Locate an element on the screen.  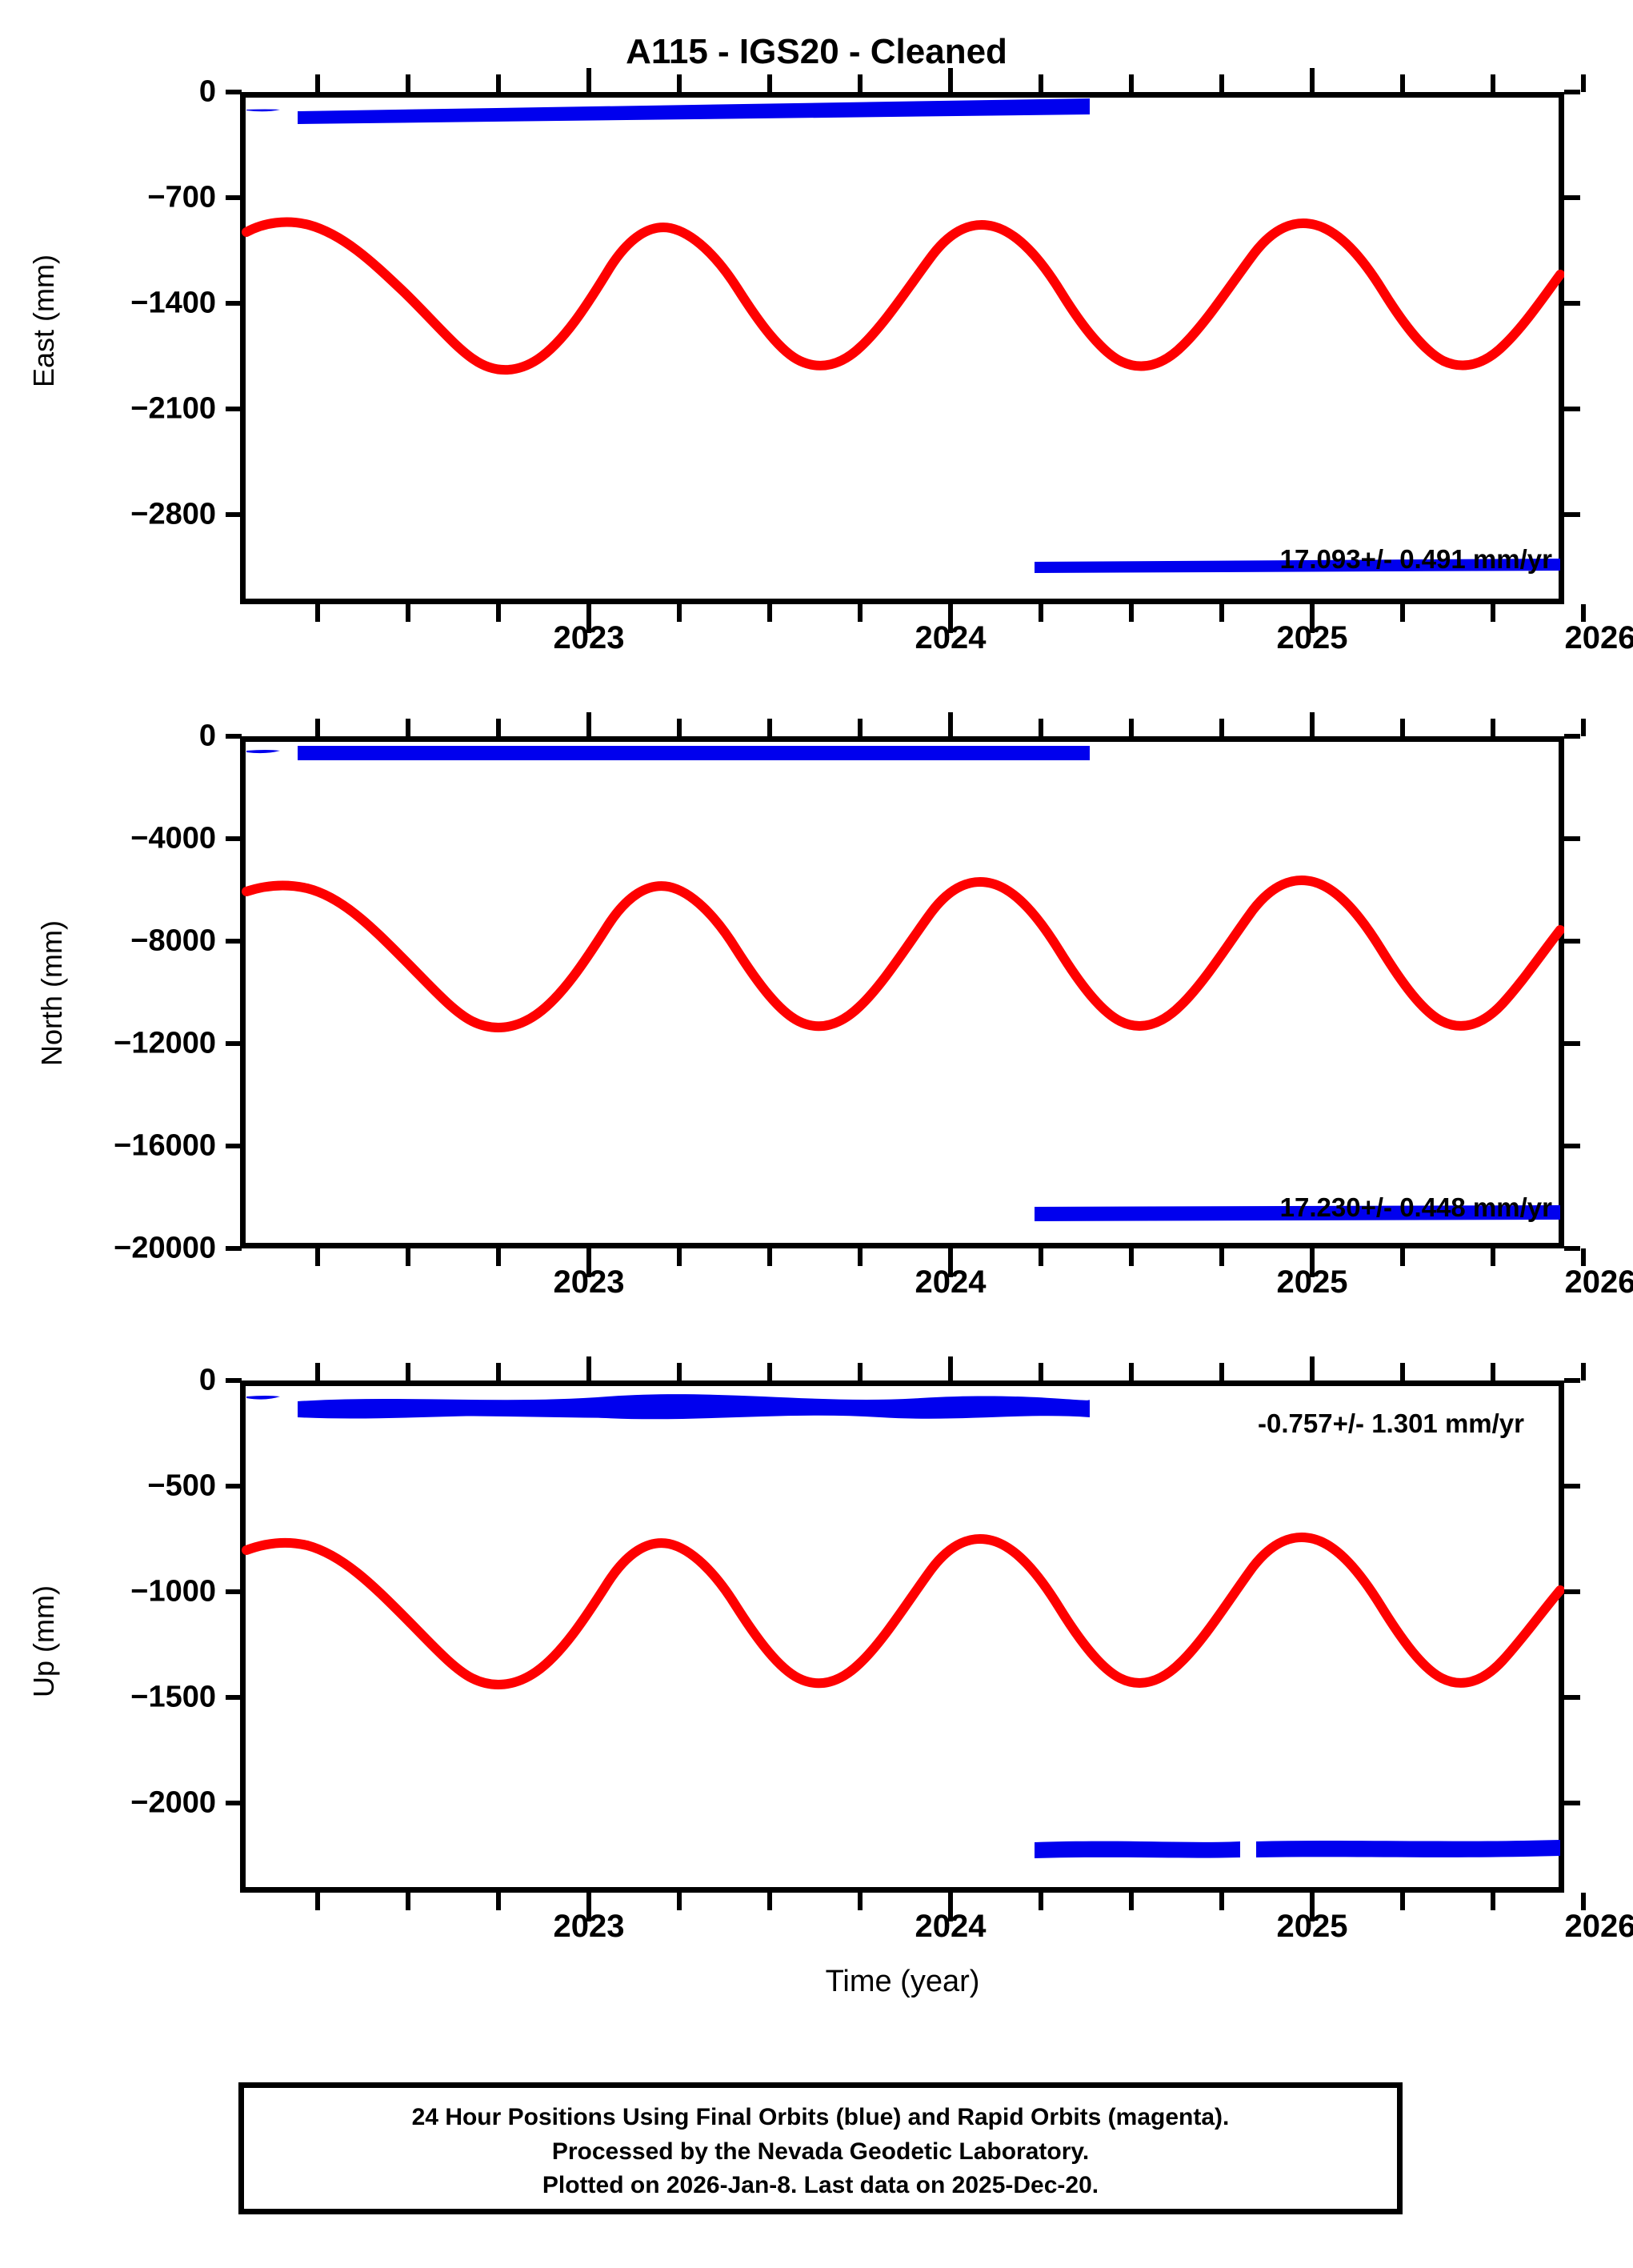
x-tick-east-2023: 2023 is located at coordinates (589, 637).